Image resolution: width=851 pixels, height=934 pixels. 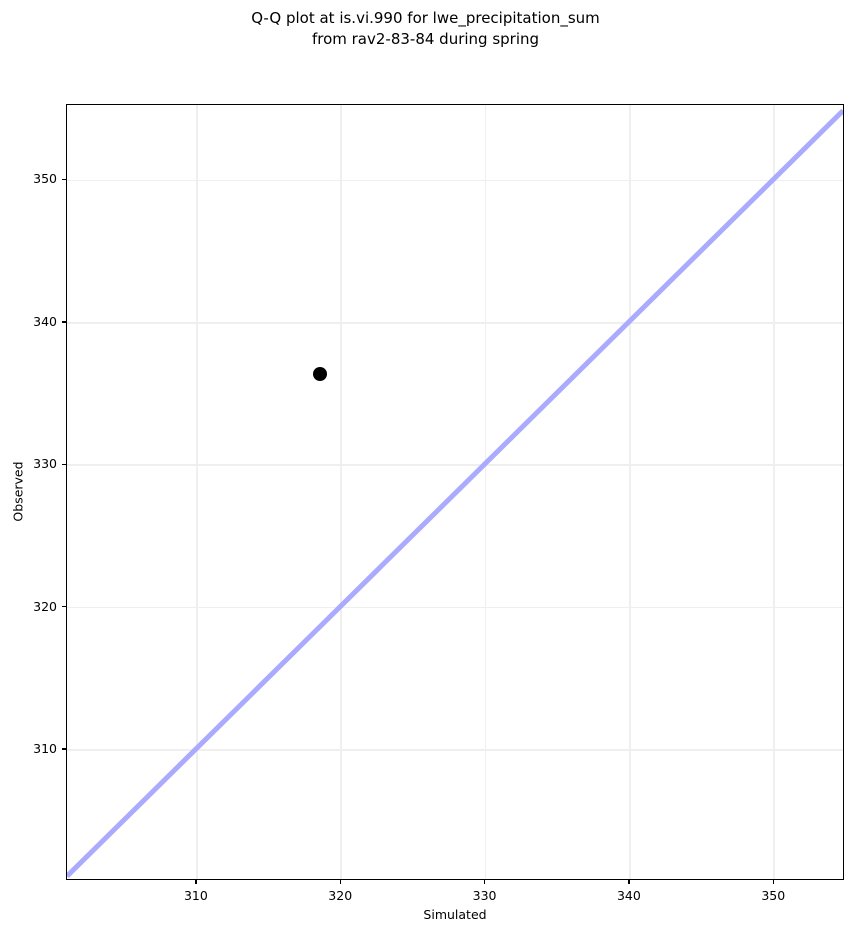 I want to click on y-tick-label: 330, so click(x=45, y=464).